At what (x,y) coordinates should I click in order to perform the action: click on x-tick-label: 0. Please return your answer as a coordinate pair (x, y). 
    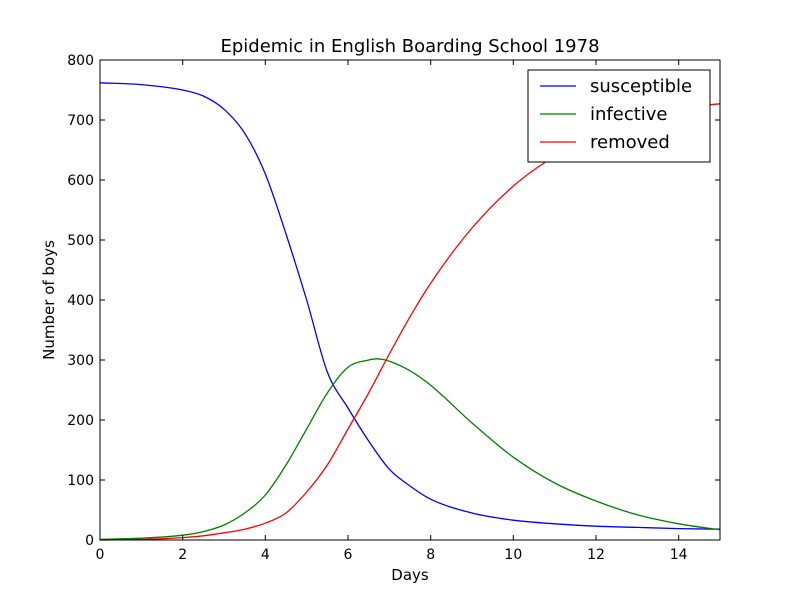
    Looking at the image, I should click on (100, 555).